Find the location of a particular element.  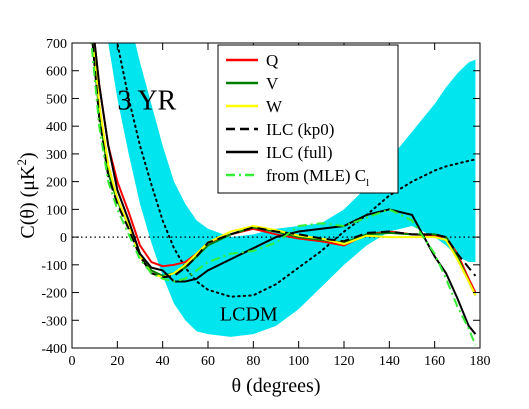

legend-label: W is located at coordinates (274, 106).